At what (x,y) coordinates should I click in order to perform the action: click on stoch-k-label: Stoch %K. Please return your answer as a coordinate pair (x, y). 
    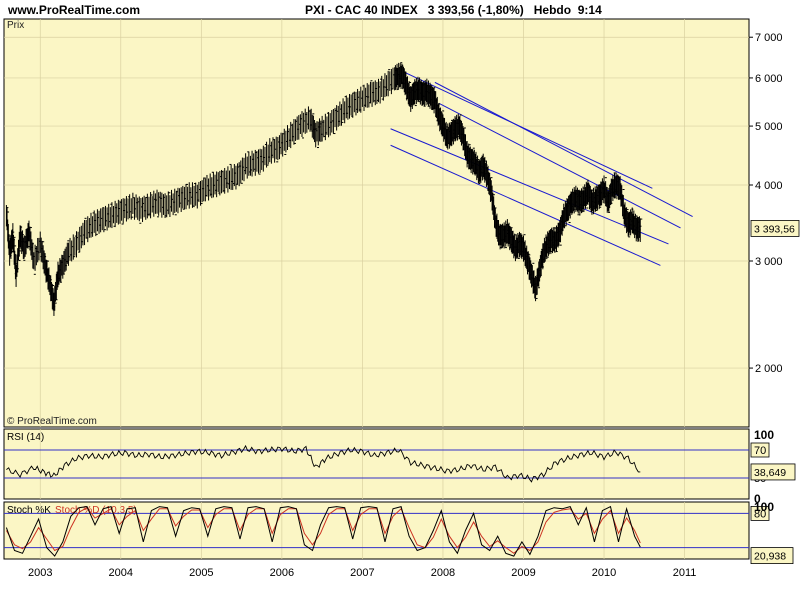
    Looking at the image, I should click on (29, 510).